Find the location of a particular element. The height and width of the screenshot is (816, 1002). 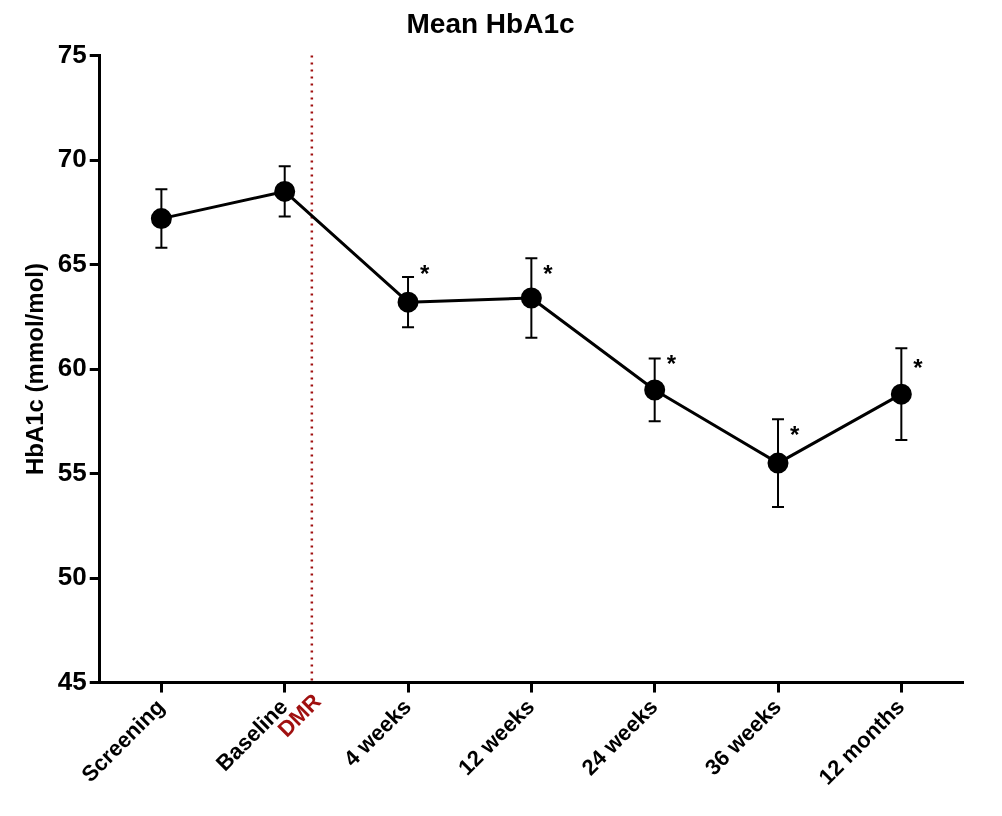

y-tick-label: 55 is located at coordinates (72, 471).